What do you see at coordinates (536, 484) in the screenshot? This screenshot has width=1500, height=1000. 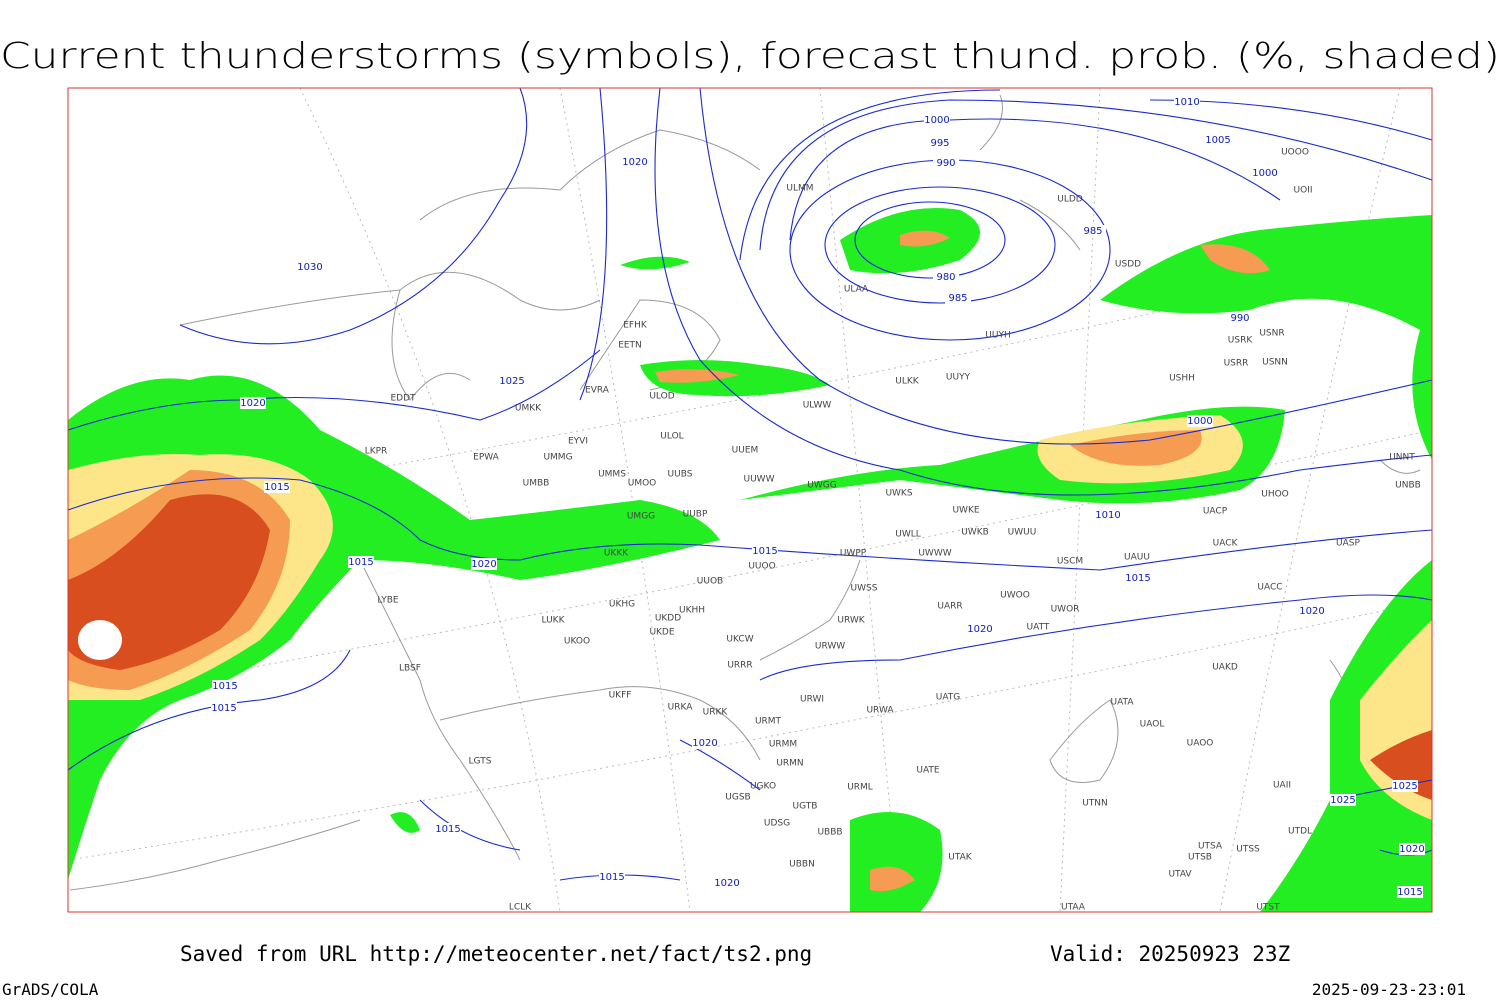 I see `station-label: UMBB` at bounding box center [536, 484].